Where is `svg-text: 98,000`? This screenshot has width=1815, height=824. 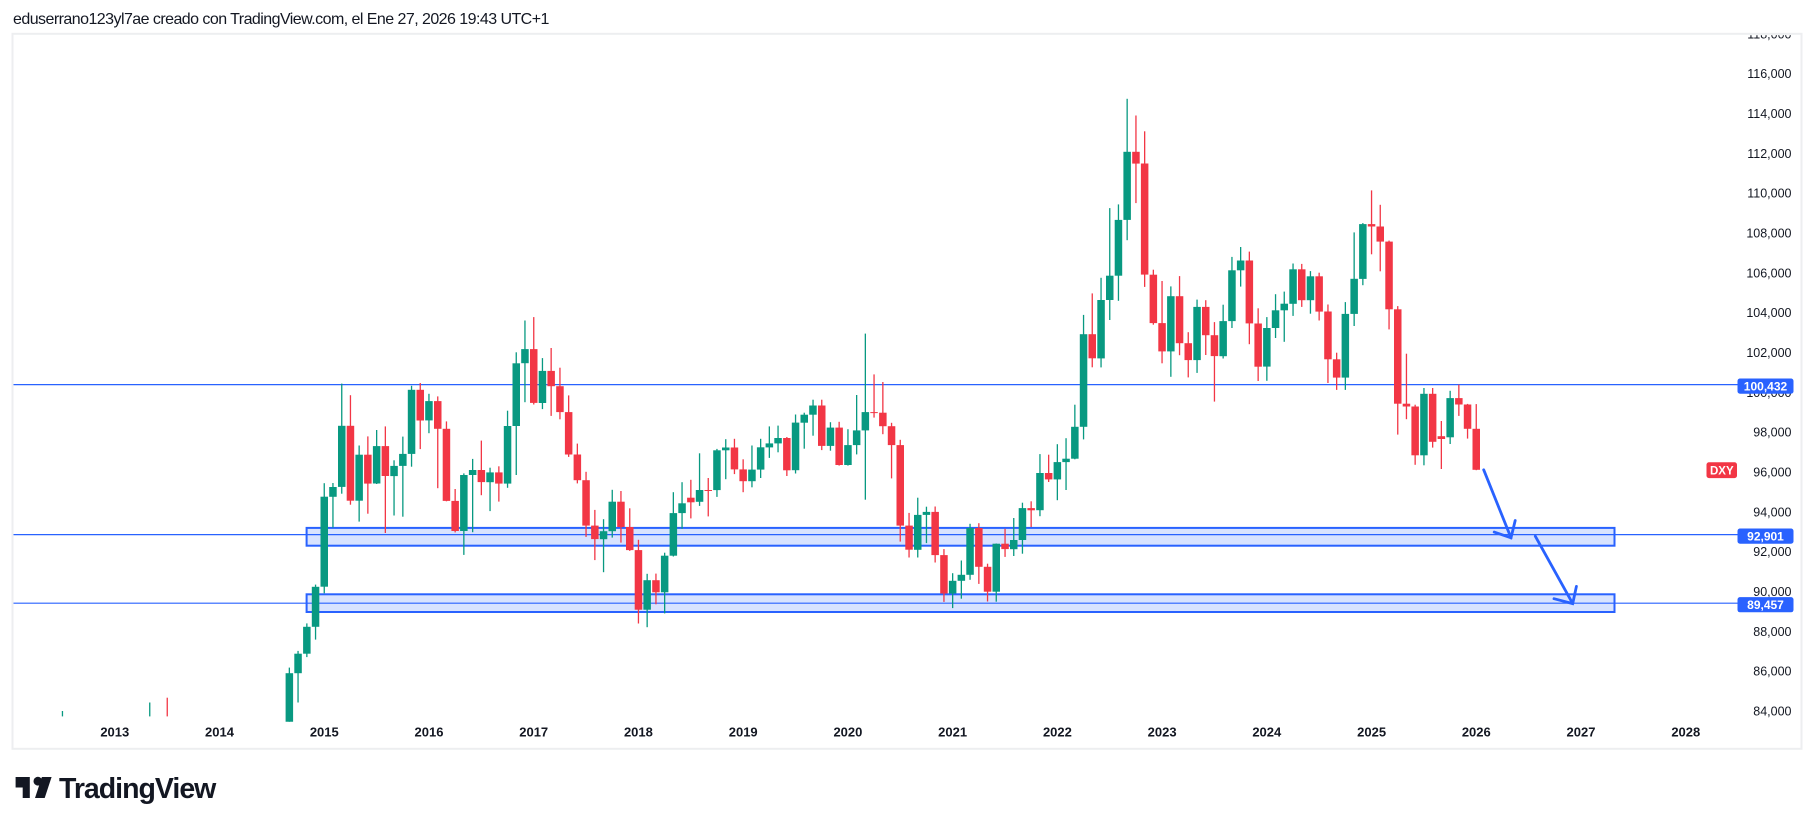 svg-text: 98,000 is located at coordinates (1772, 433).